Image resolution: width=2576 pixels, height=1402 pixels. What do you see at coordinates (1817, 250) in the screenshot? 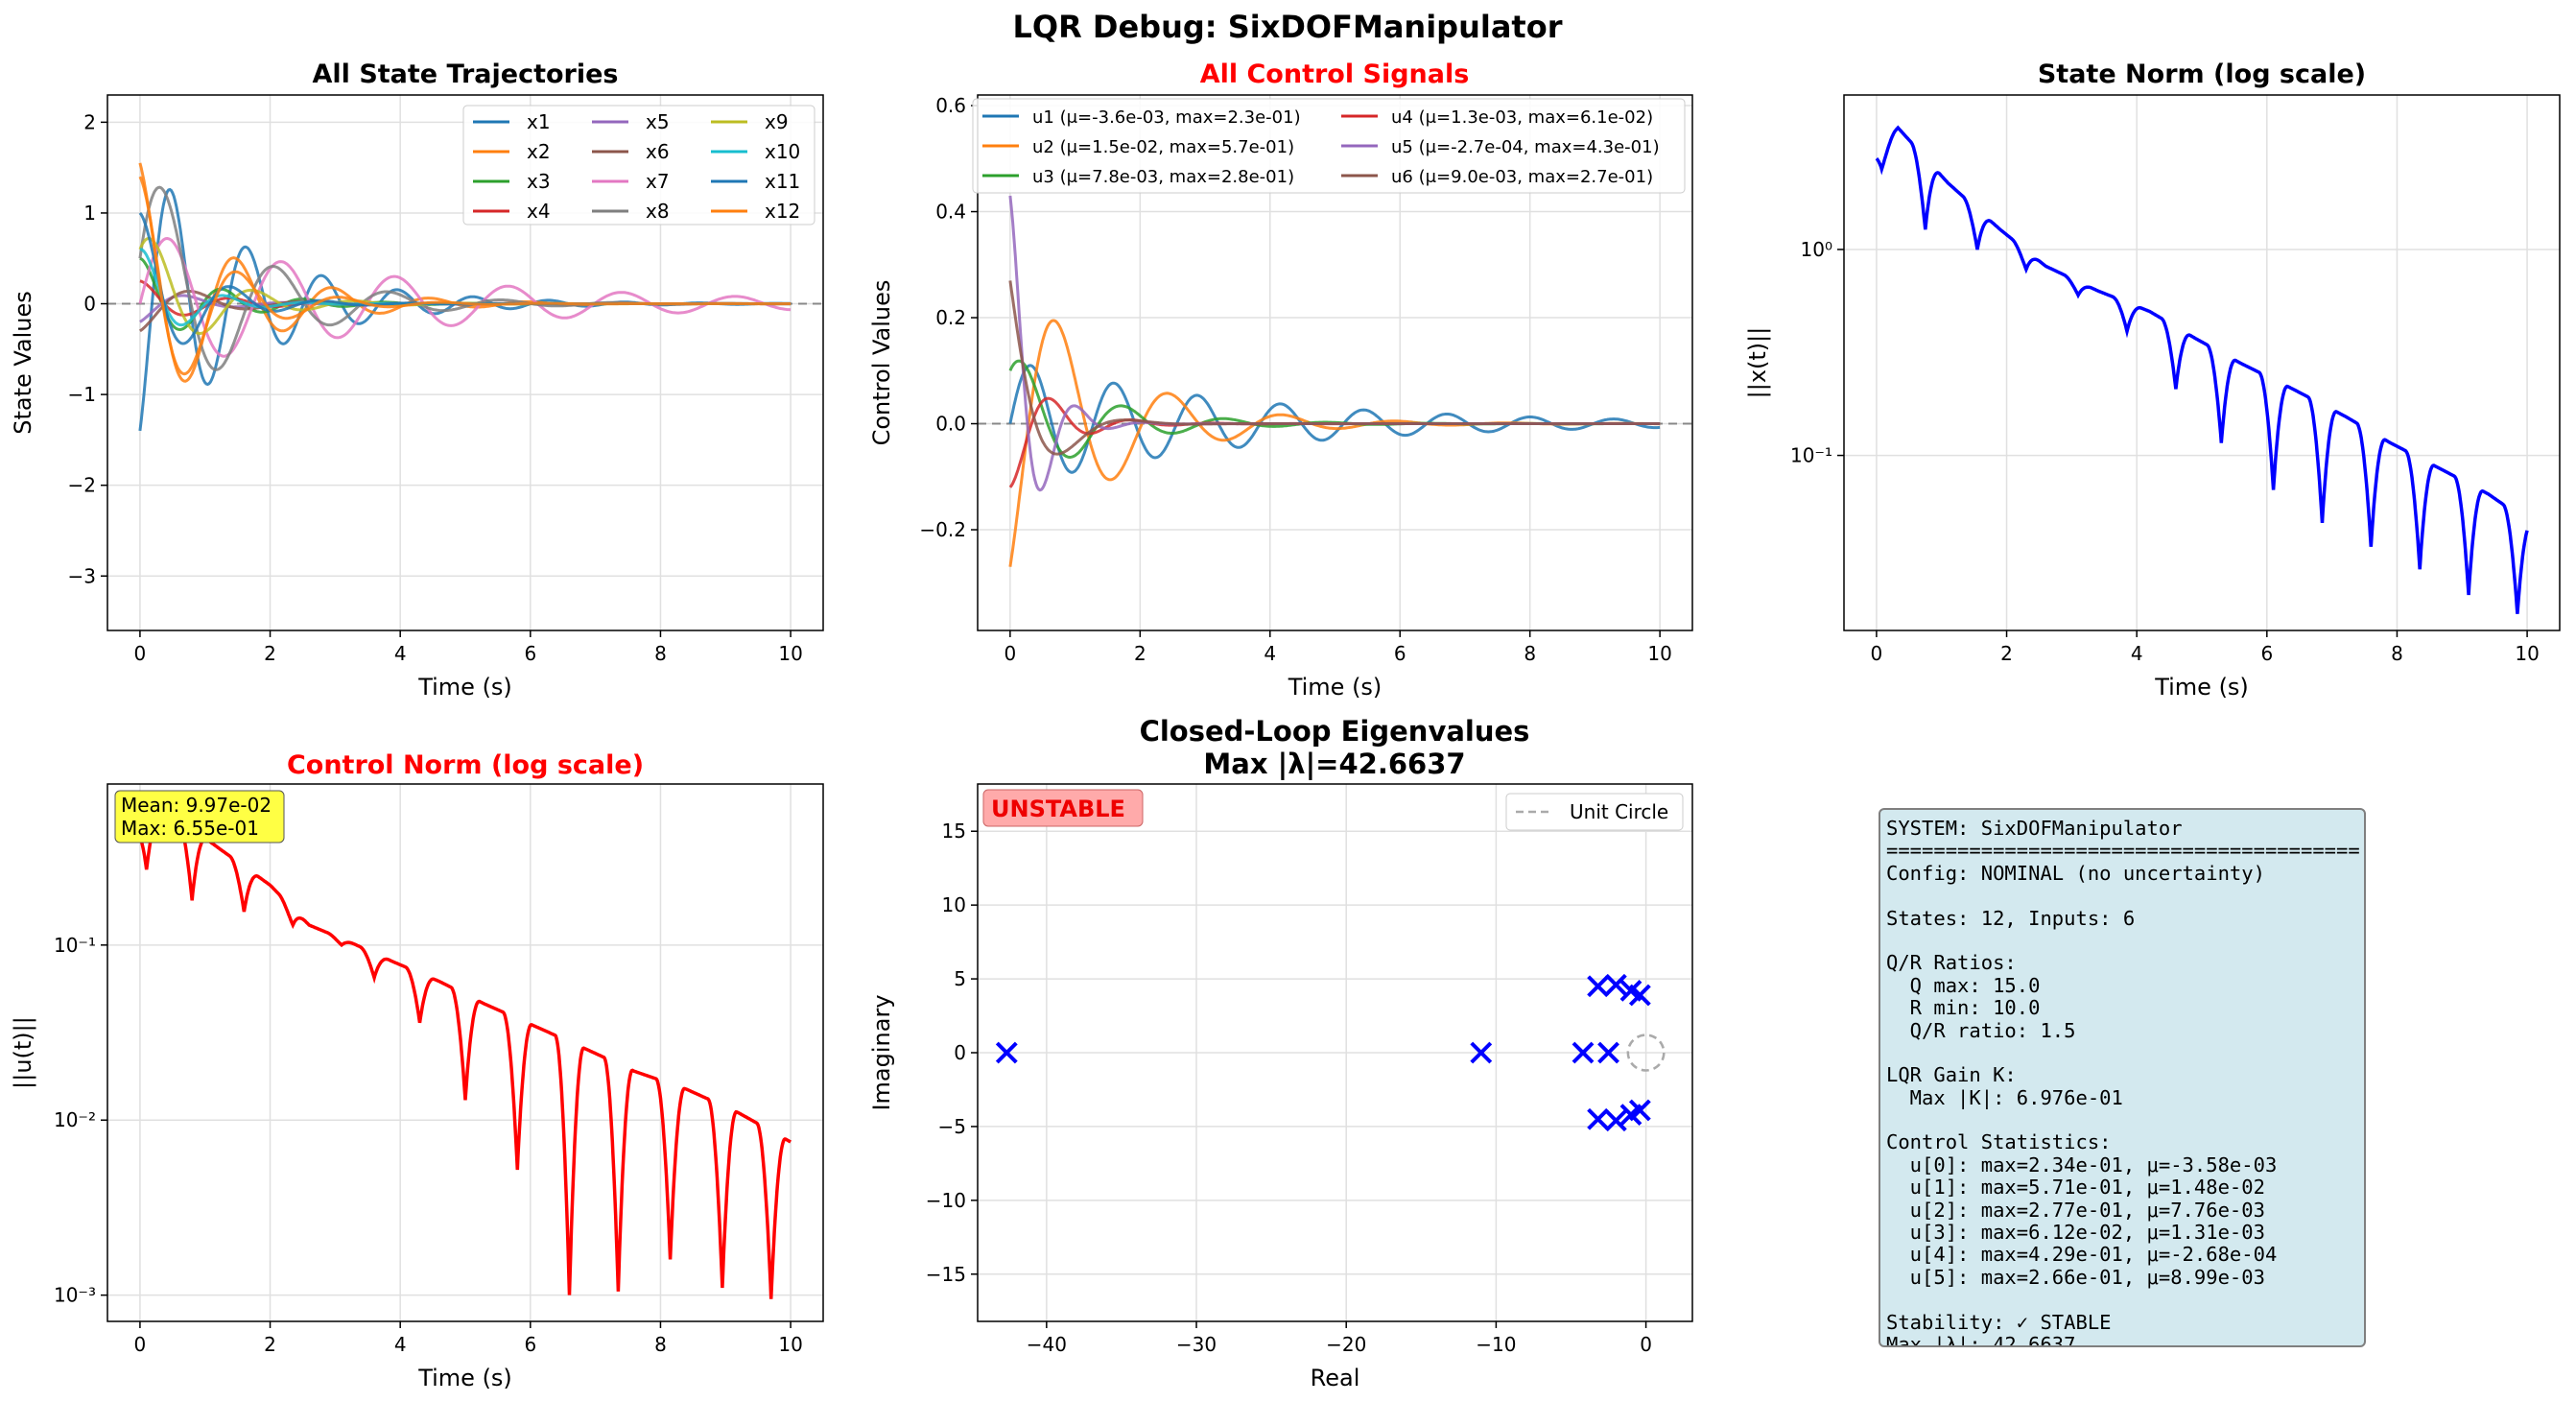
I see `y-tick-label: 10⁰` at bounding box center [1817, 250].